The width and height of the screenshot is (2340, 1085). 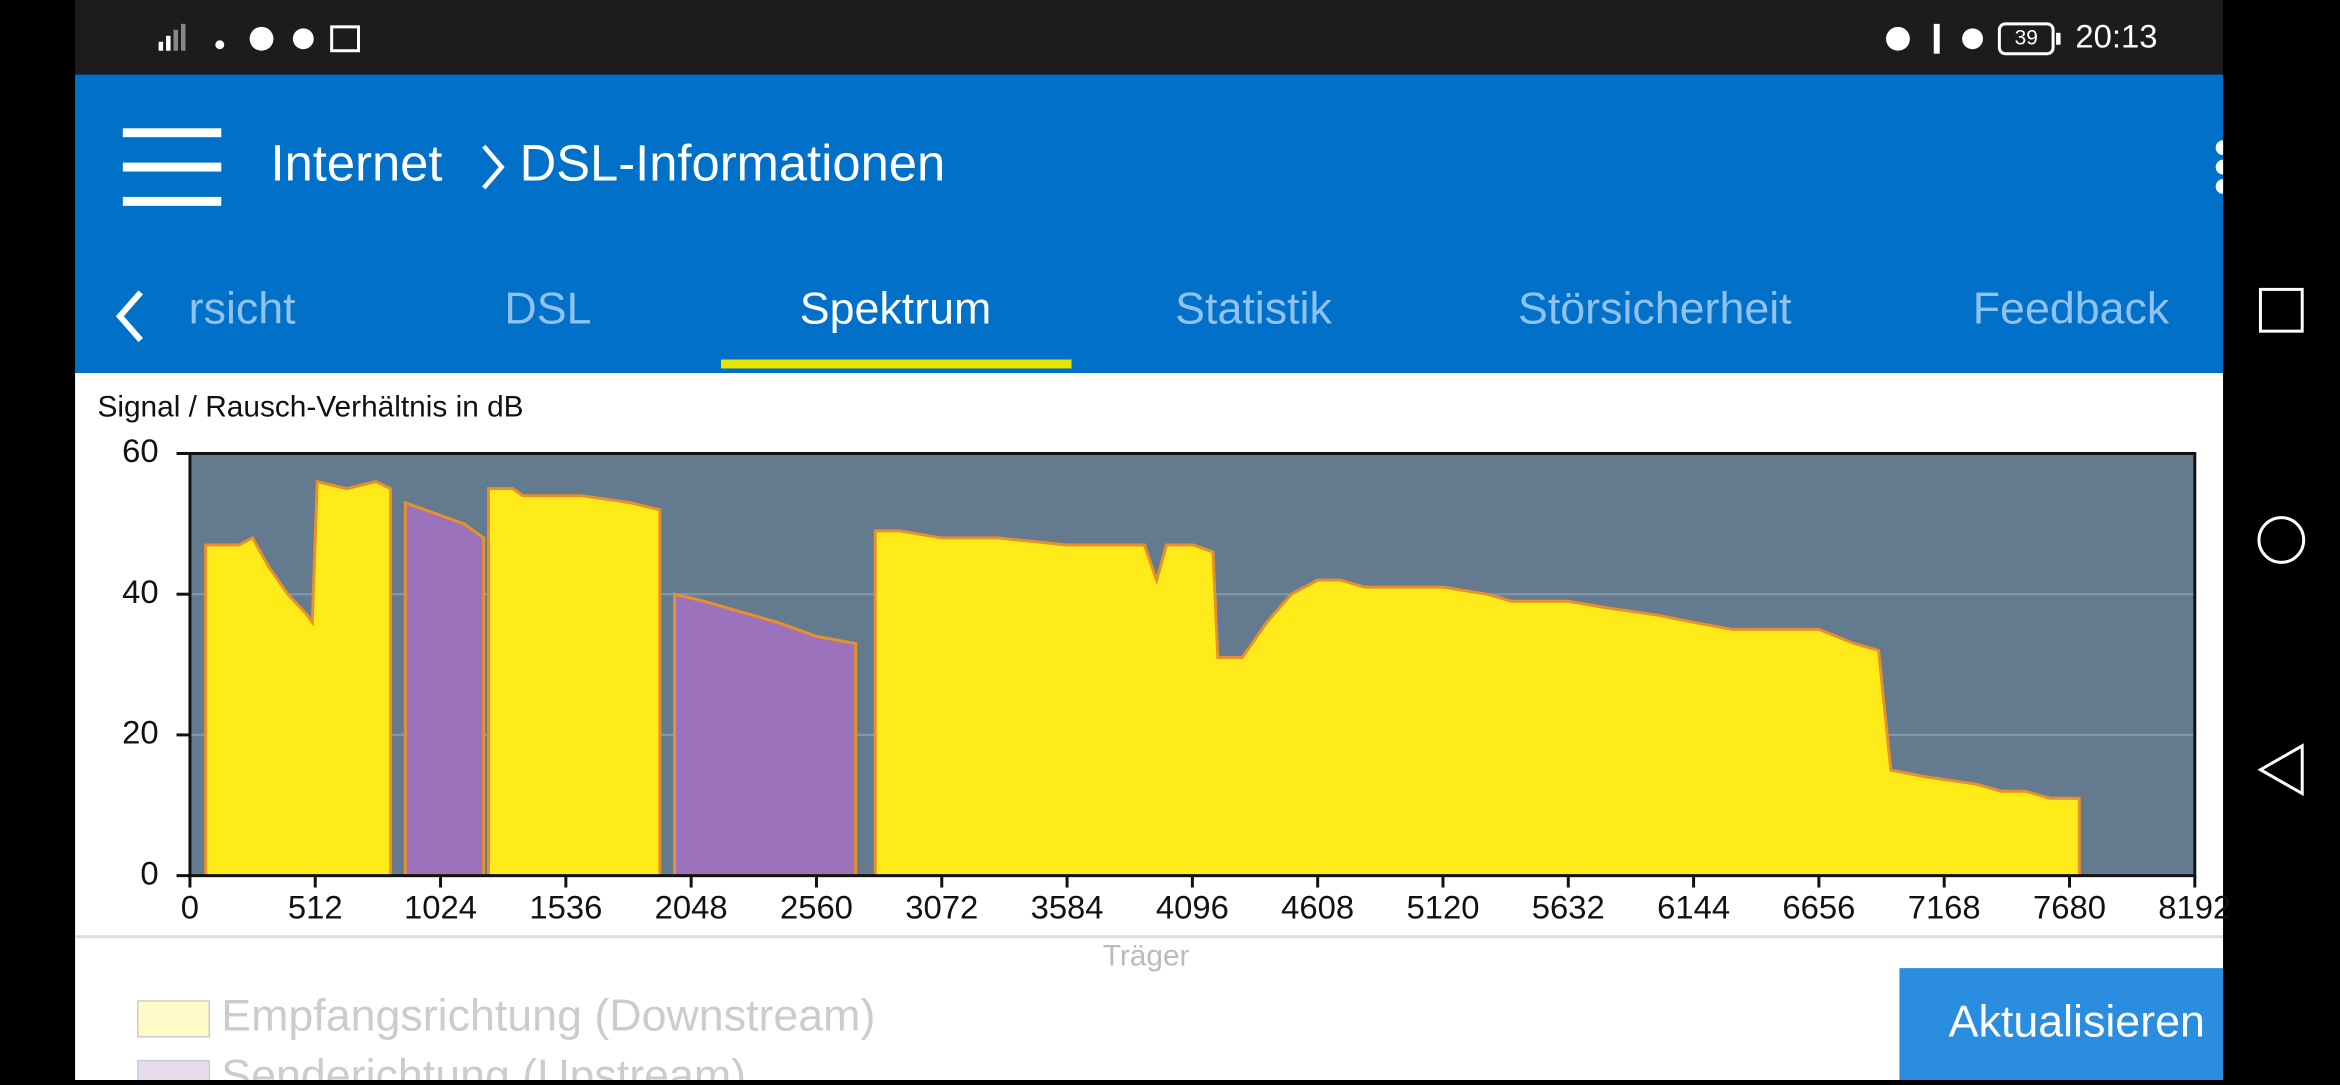 What do you see at coordinates (565, 907) in the screenshot?
I see `x-tick-label: 1536` at bounding box center [565, 907].